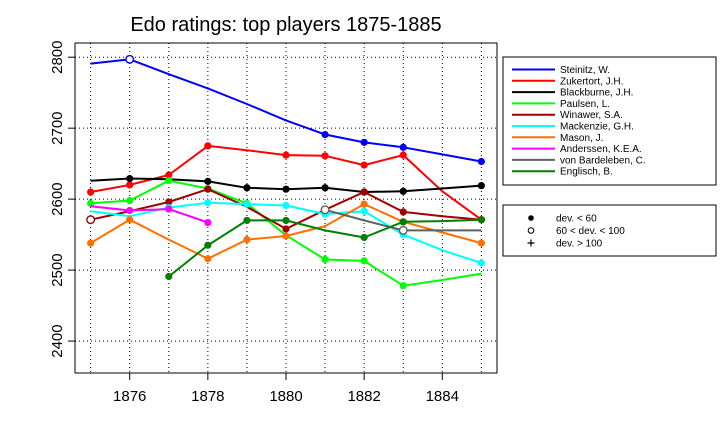  I want to click on marker-legend-entry: dev. < 60, so click(576, 219).